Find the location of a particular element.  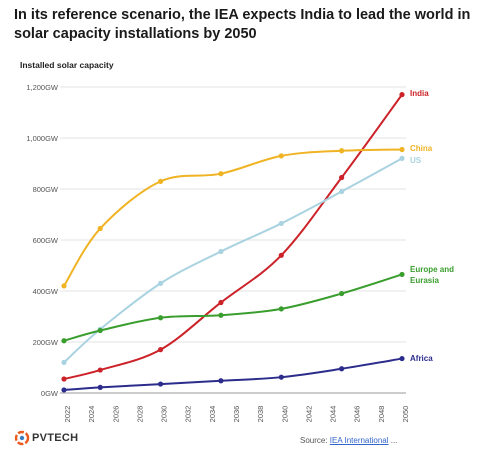

x-tick-label: 2046 is located at coordinates (357, 414).